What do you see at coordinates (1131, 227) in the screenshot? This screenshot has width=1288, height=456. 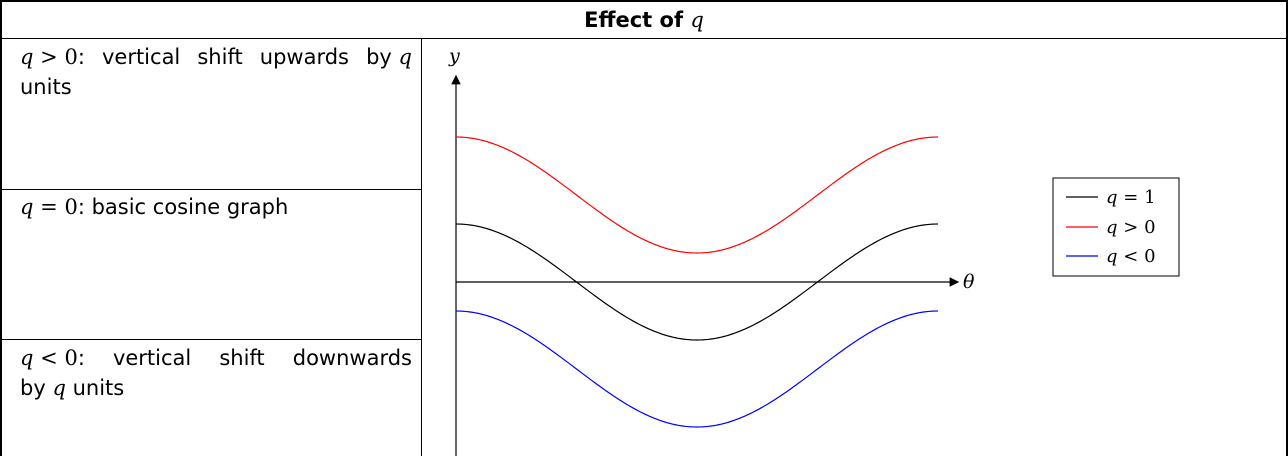 I see `svg-text: q > 0` at bounding box center [1131, 227].